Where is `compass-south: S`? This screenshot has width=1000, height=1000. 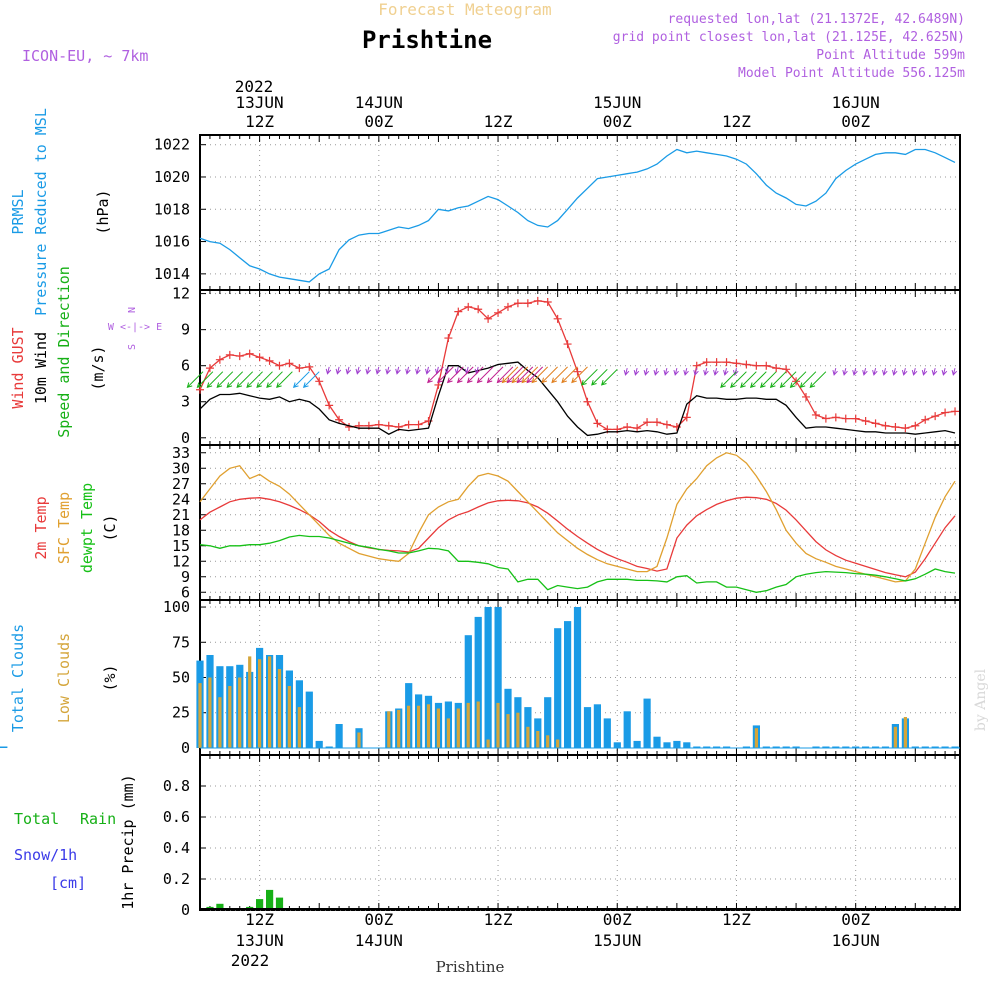 compass-south: S is located at coordinates (132, 347).